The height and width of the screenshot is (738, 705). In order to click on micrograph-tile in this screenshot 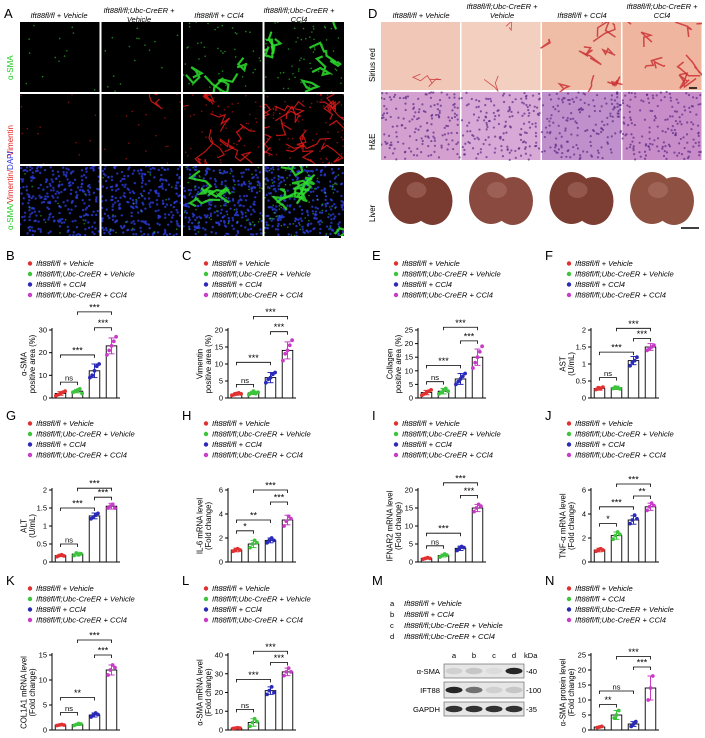, I will do `click(60, 201)`.